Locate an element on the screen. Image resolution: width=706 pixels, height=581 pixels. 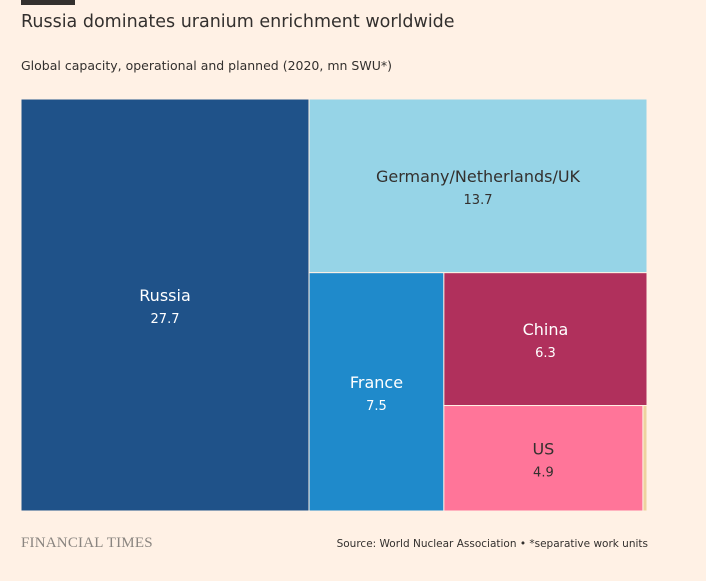
tile-label-us: US is located at coordinates (543, 448).